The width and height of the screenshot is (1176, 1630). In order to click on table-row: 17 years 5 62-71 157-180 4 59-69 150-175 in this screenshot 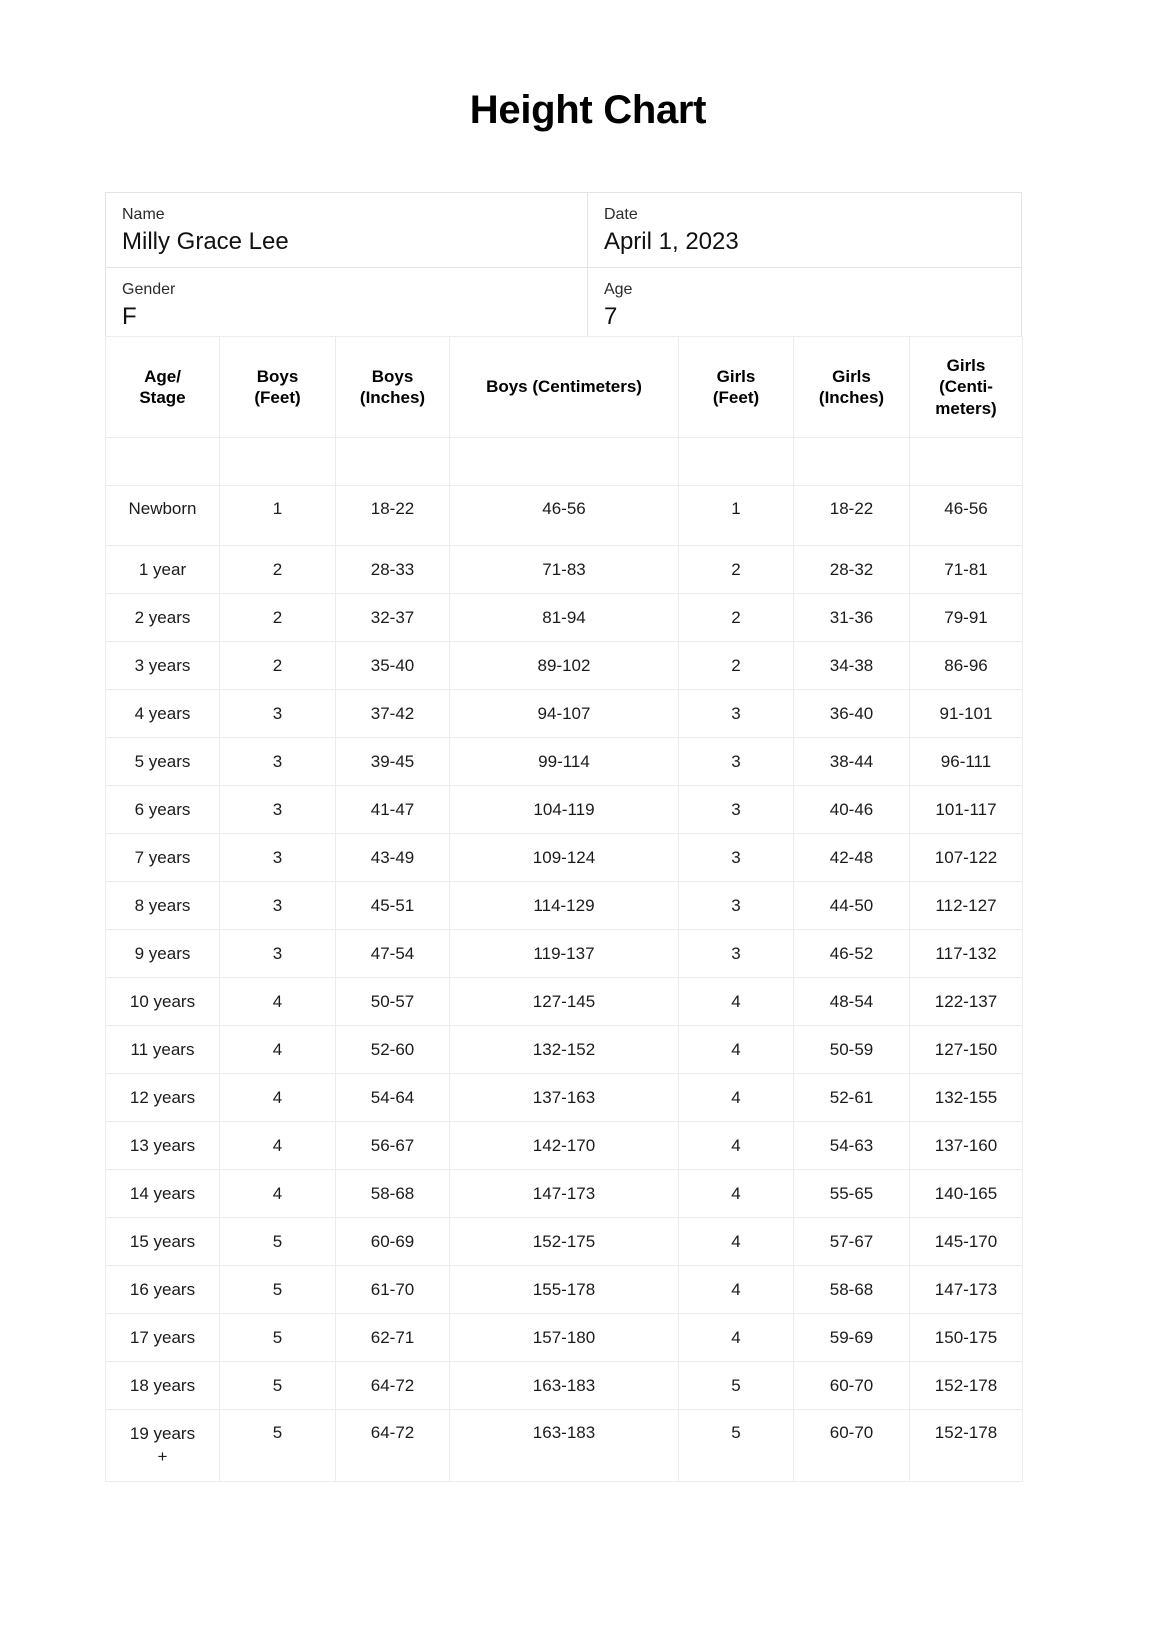, I will do `click(564, 1337)`.